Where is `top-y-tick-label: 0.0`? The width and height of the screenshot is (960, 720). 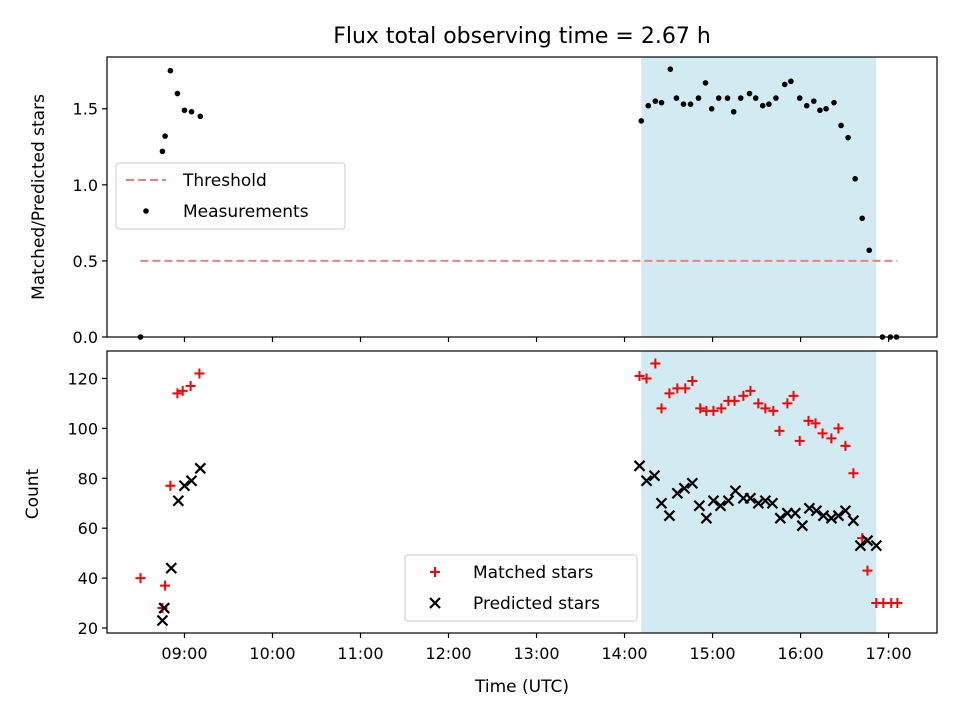
top-y-tick-label: 0.0 is located at coordinates (85, 337).